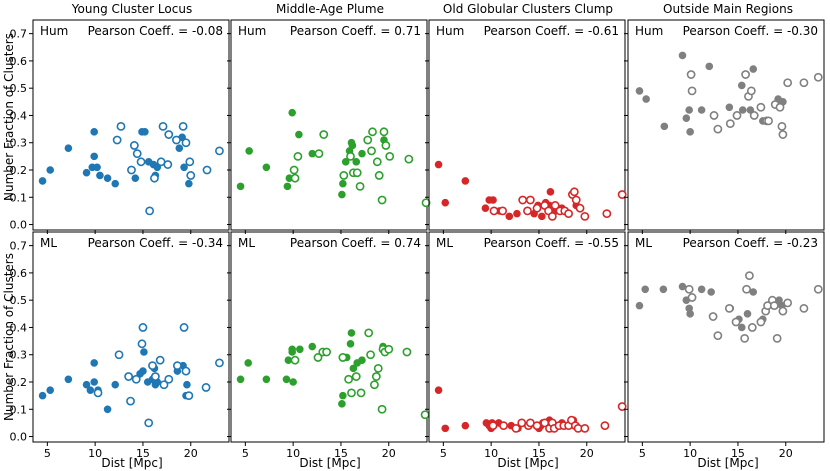  Describe the element at coordinates (329, 463) in the screenshot. I see `x-axis-label-col2: Dist [Mpc]` at that location.